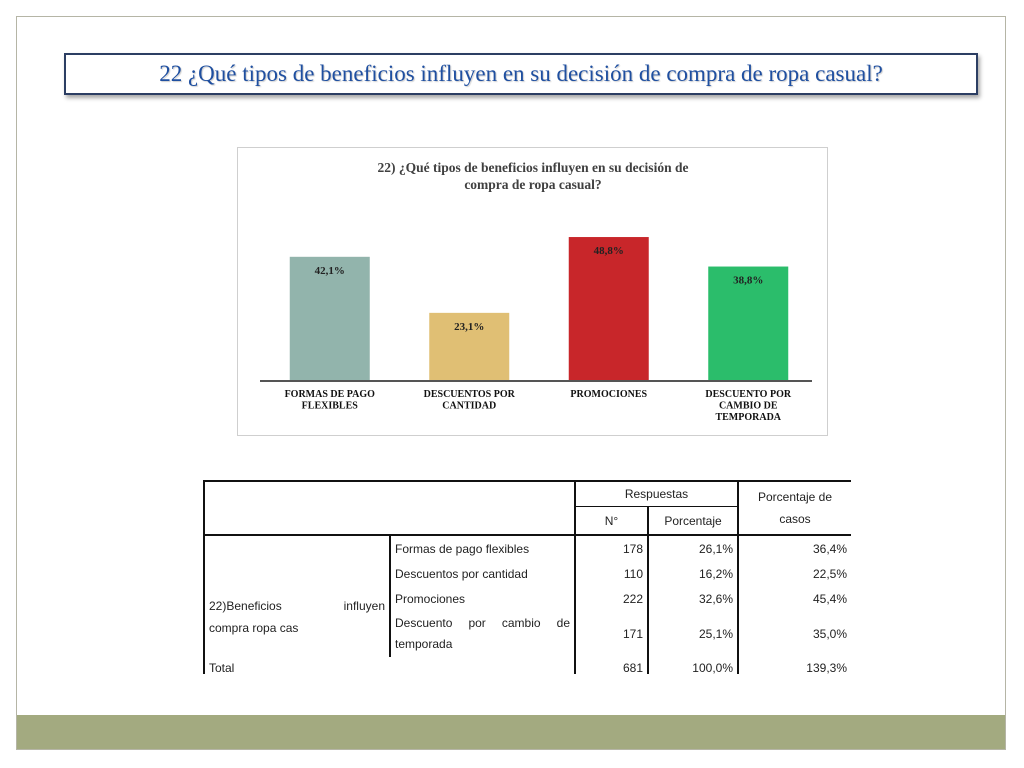  What do you see at coordinates (794, 665) in the screenshot?
I see `total-casos: 139,3%` at bounding box center [794, 665].